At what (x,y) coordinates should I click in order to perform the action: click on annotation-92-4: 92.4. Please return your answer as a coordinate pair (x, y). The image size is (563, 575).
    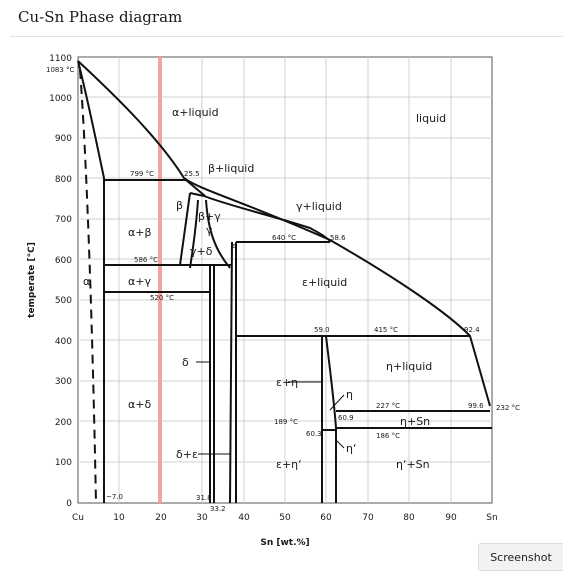
    Looking at the image, I should click on (472, 330).